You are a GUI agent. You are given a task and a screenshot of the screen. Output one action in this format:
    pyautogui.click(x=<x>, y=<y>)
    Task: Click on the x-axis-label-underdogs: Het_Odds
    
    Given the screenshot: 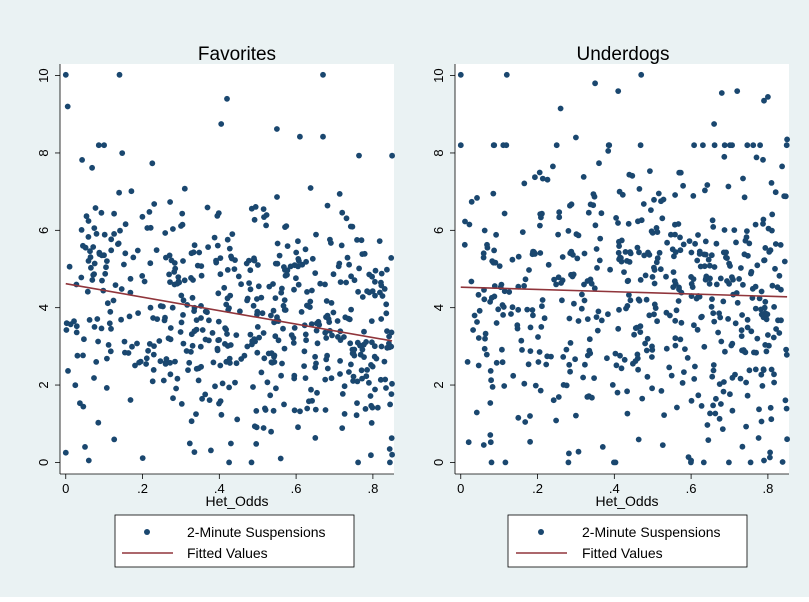 What is the action you would take?
    pyautogui.click(x=626, y=501)
    